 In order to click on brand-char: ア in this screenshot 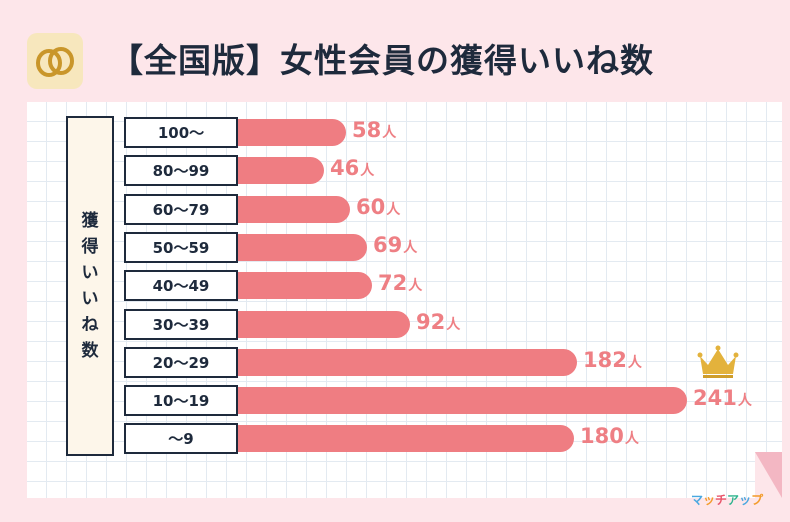, I will do `click(733, 500)`.